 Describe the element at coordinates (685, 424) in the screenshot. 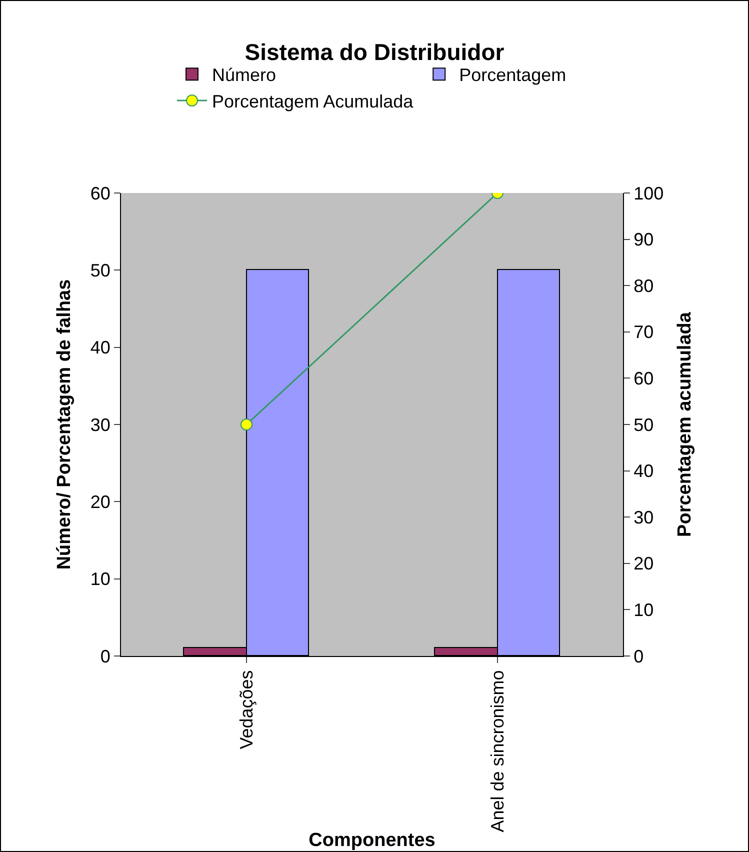

I see `y2-axis-title: Porcentagem acumulada` at that location.